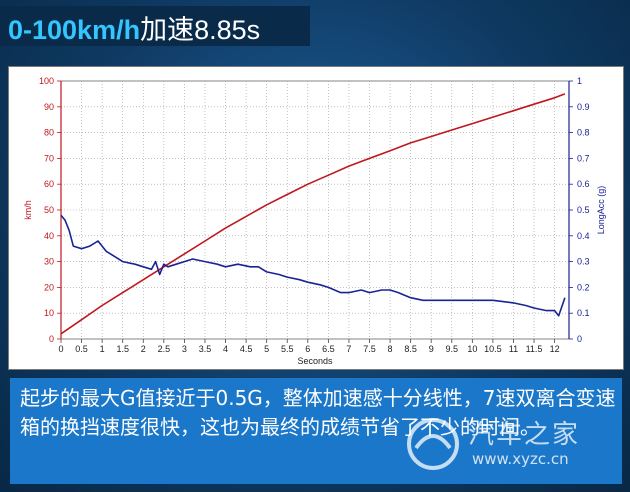 The image size is (630, 492). Describe the element at coordinates (579, 339) in the screenshot. I see `y2-tick-label: 0` at that location.